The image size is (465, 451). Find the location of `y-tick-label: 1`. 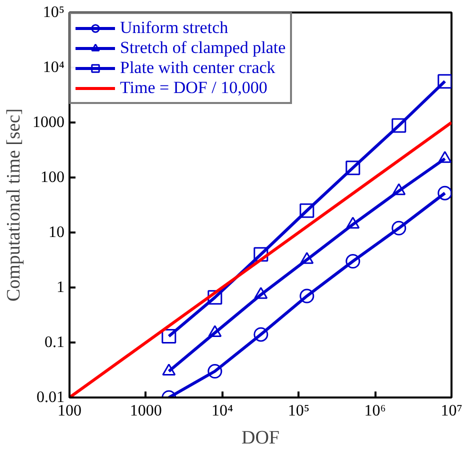

y-tick-label: 1 is located at coordinates (60, 287).